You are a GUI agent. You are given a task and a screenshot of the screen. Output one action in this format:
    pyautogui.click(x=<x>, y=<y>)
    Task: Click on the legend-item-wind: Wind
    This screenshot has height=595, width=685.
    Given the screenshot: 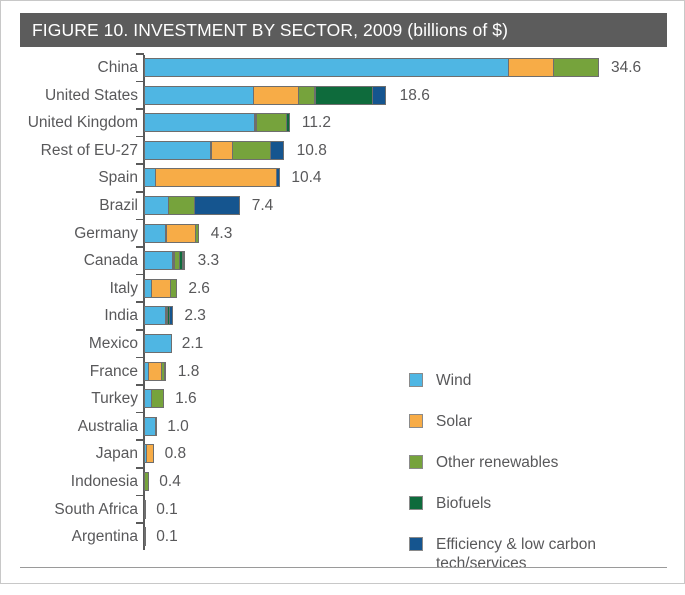 What is the action you would take?
    pyautogui.click(x=529, y=380)
    